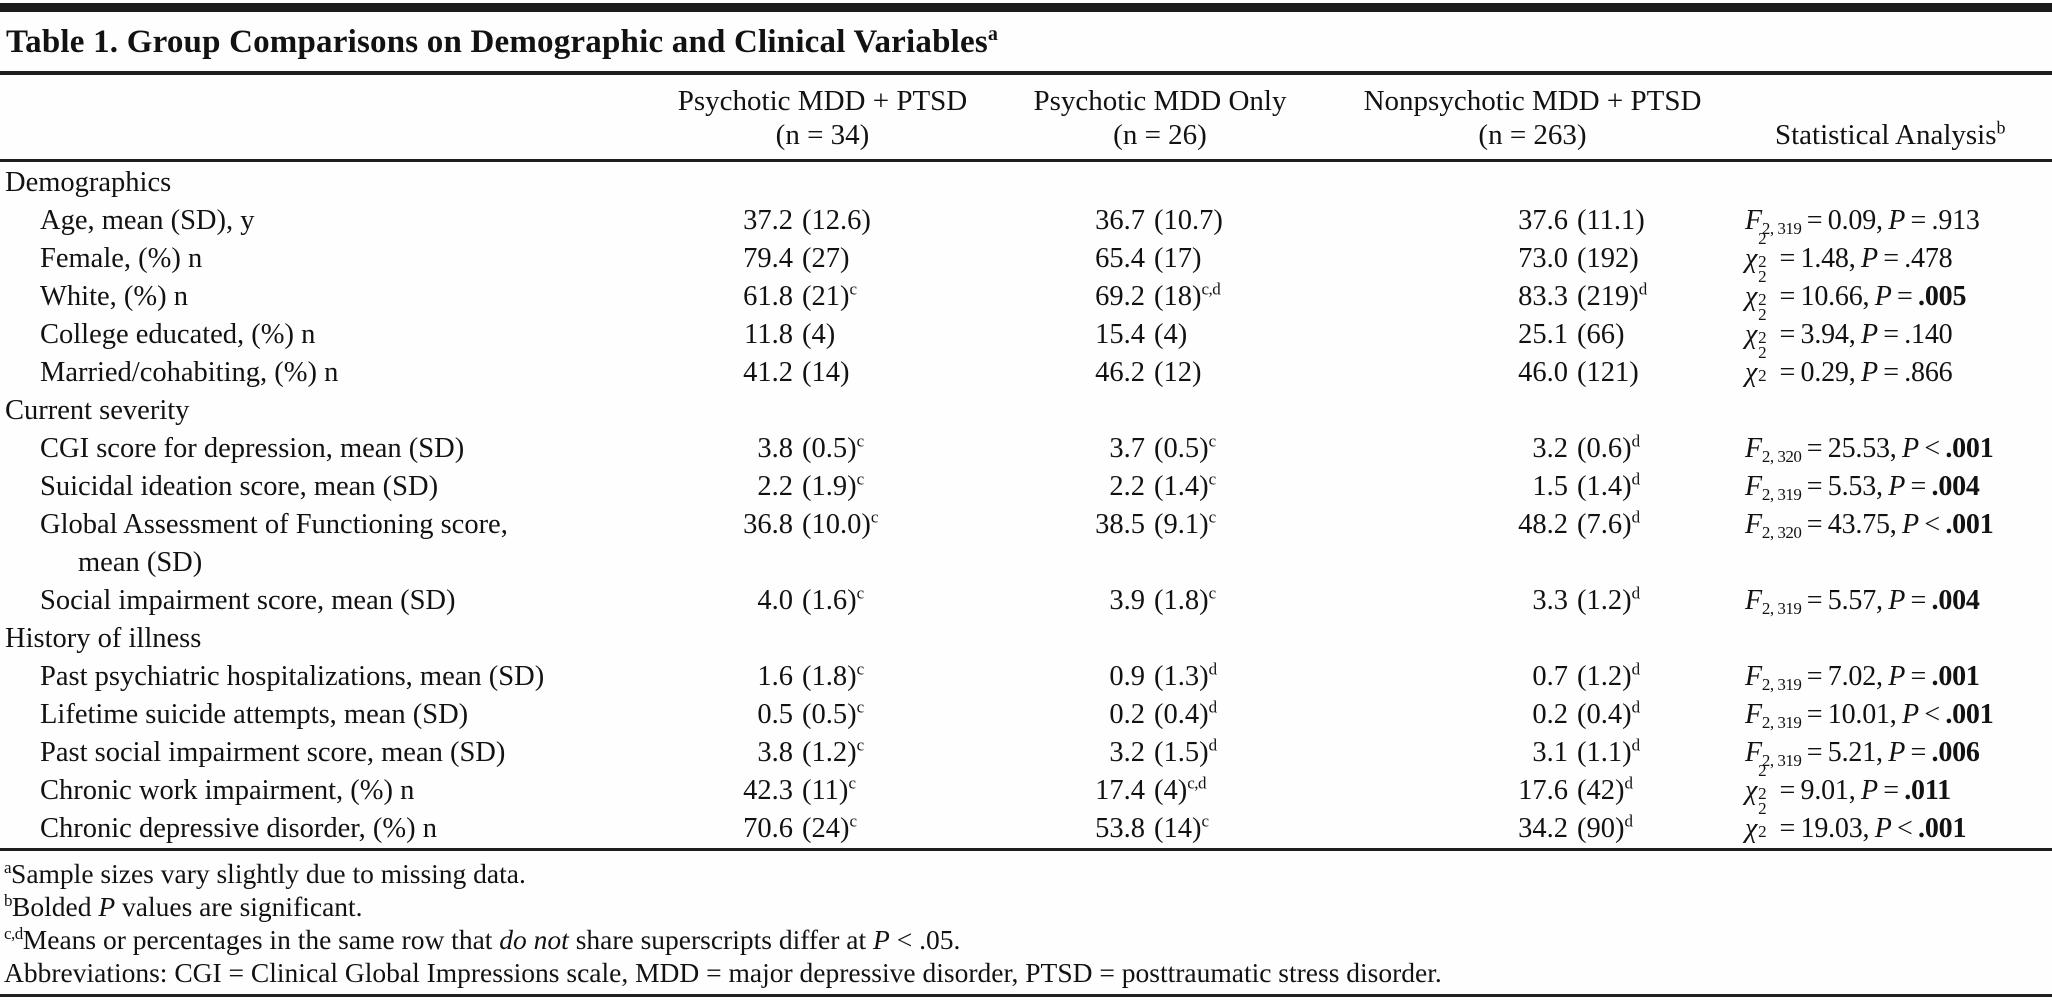 This screenshot has width=2052, height=1000. Describe the element at coordinates (1852, 714) in the screenshot. I see `stat-value: = 10.01,` at that location.